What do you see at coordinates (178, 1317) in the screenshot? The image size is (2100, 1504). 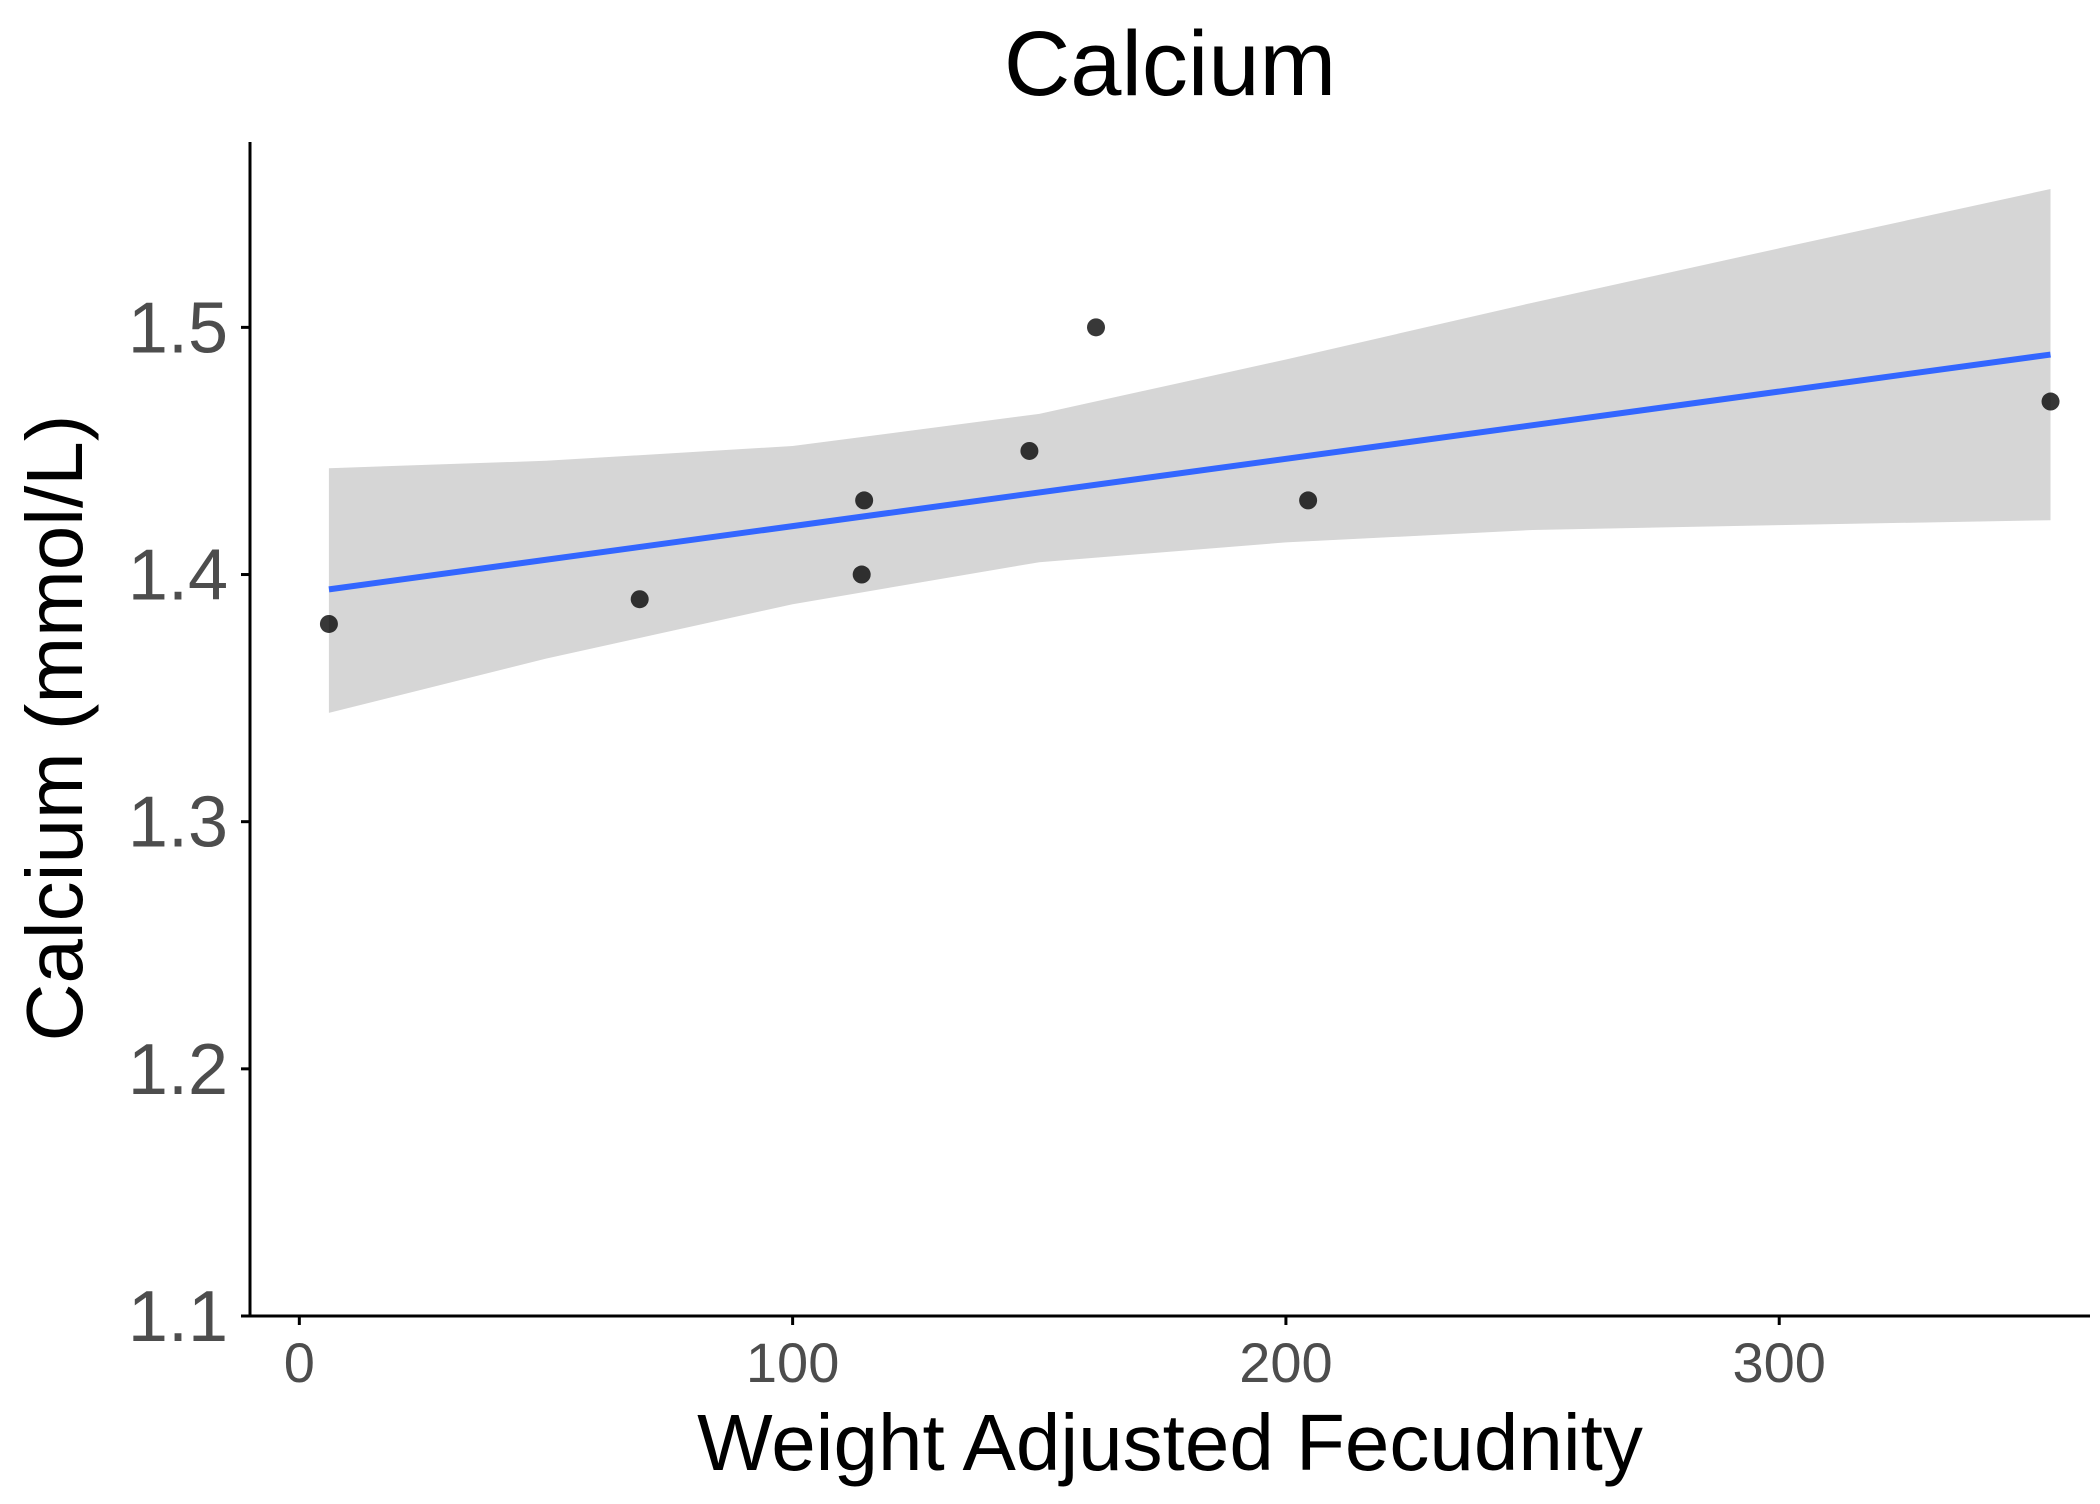 I see `y-tick-label: 1.1` at bounding box center [178, 1317].